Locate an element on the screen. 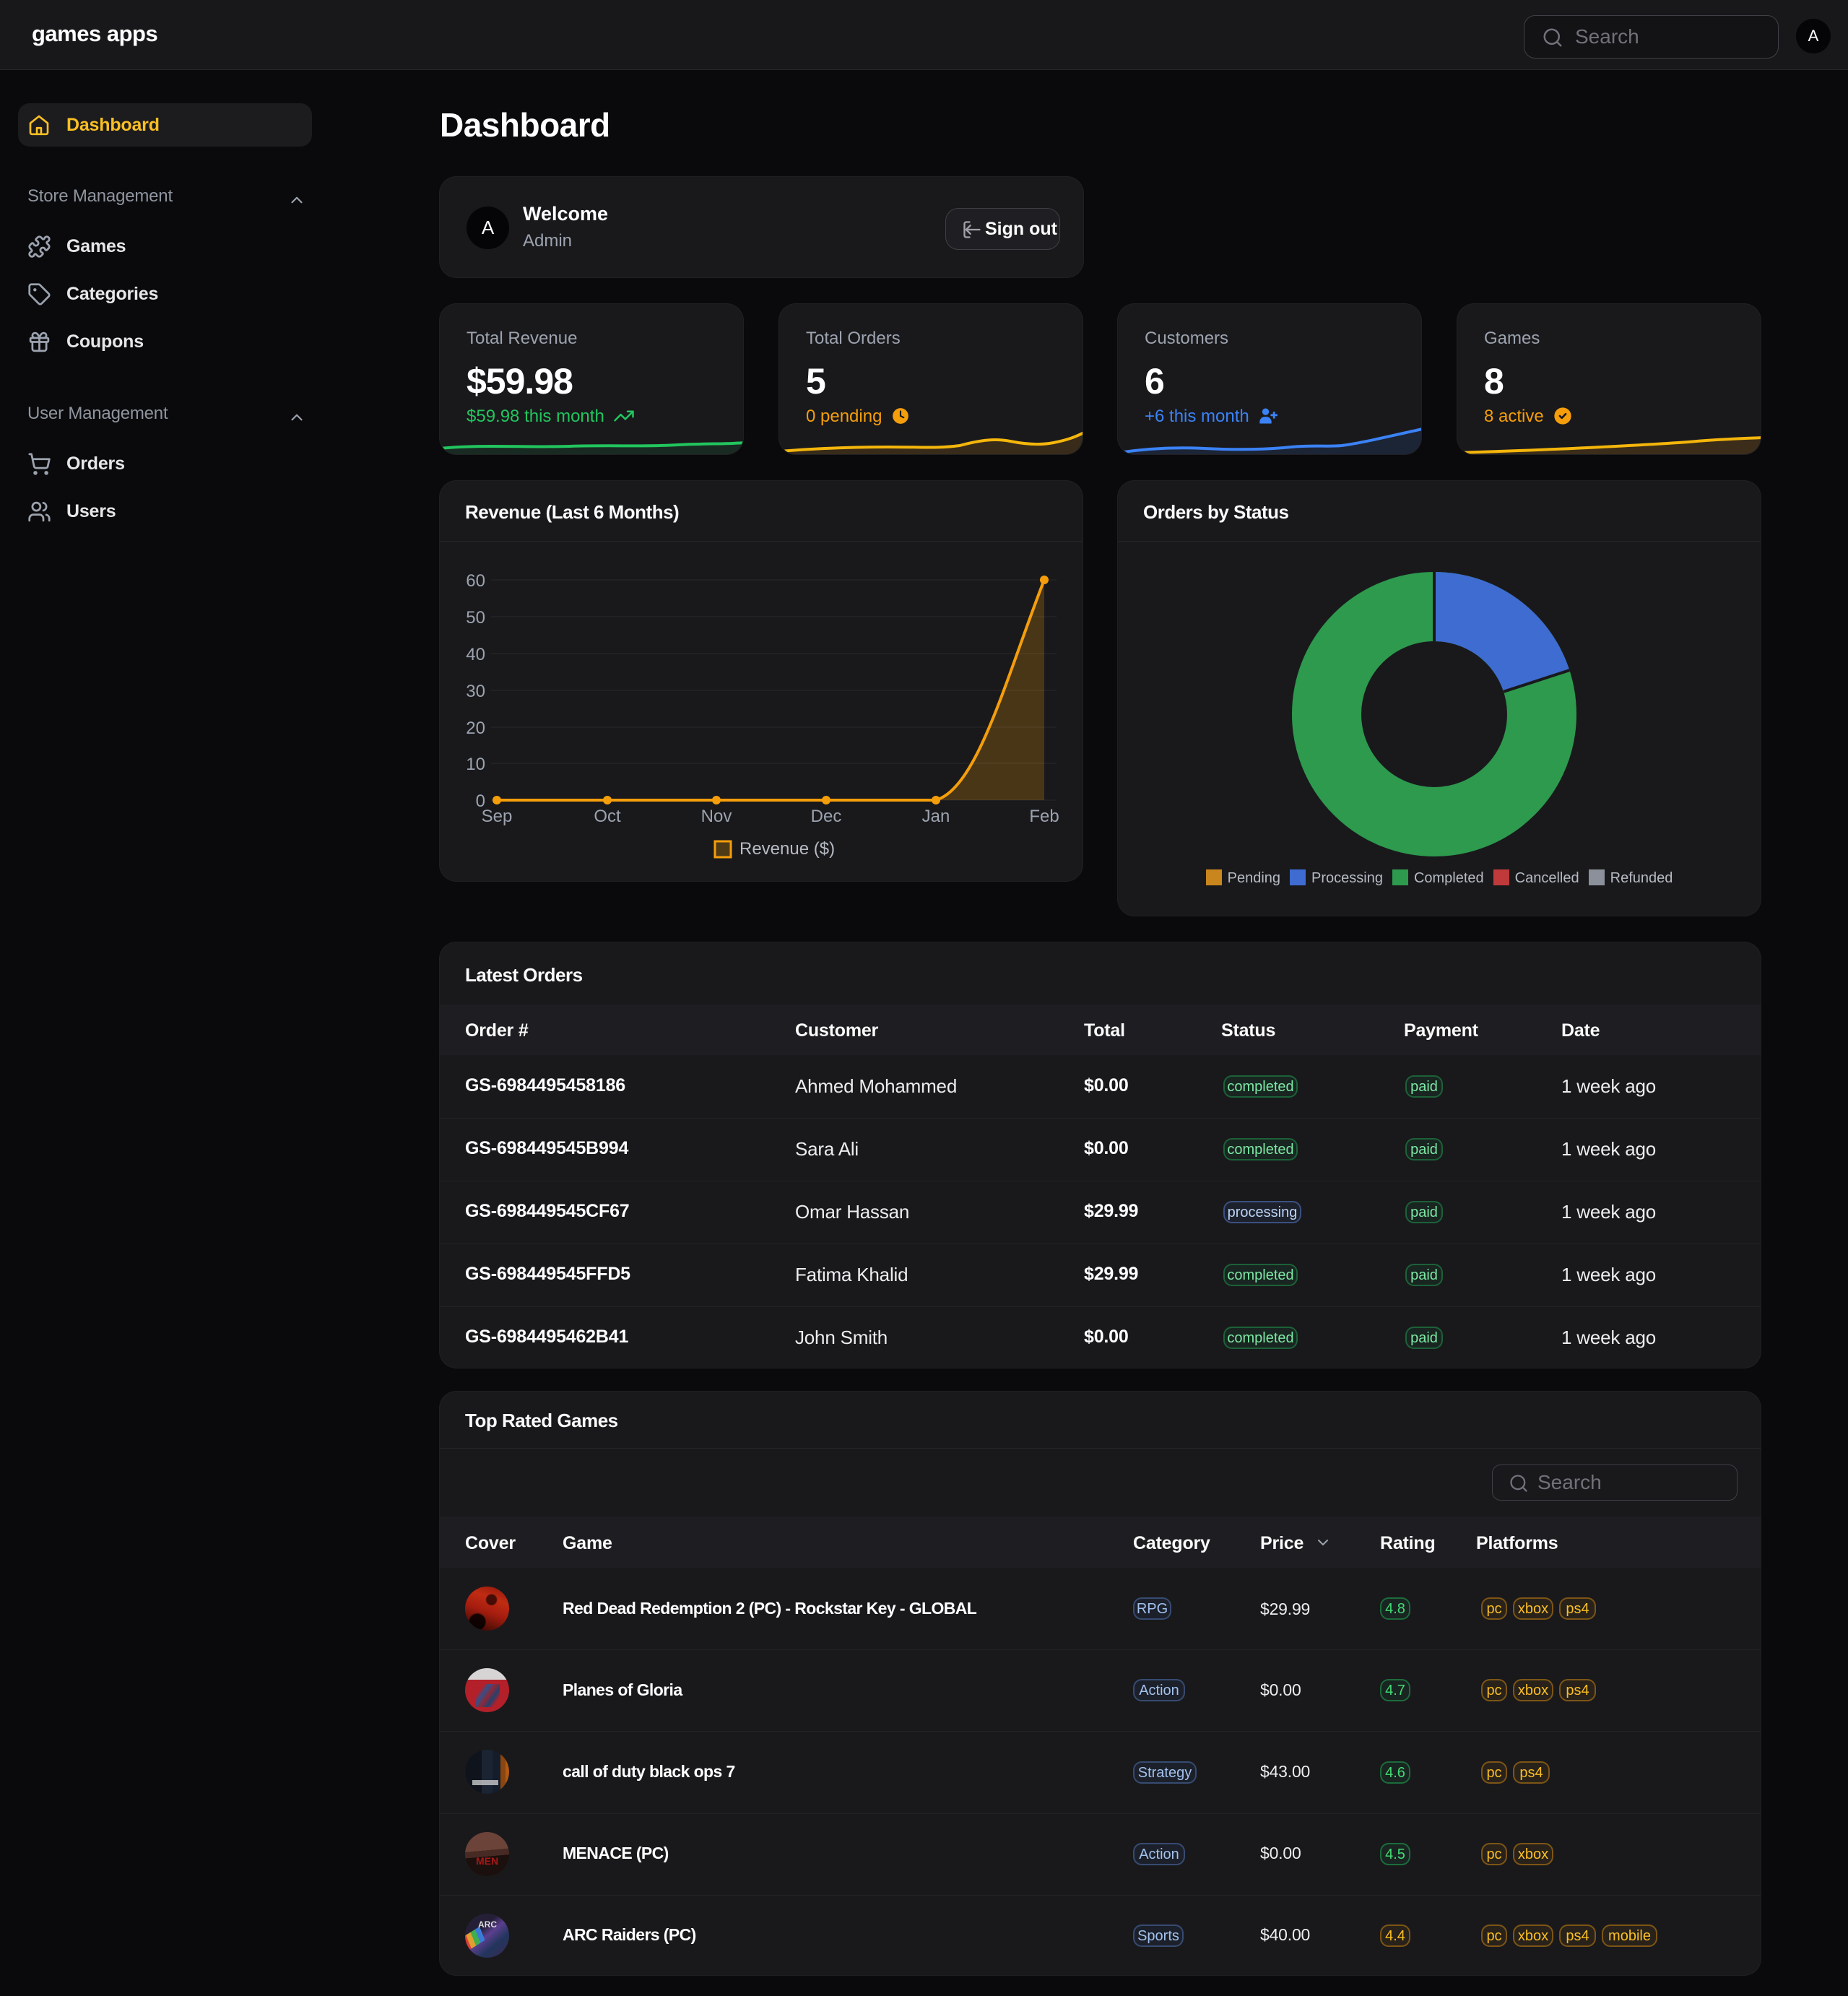  svg-text: 60 is located at coordinates (476, 581).